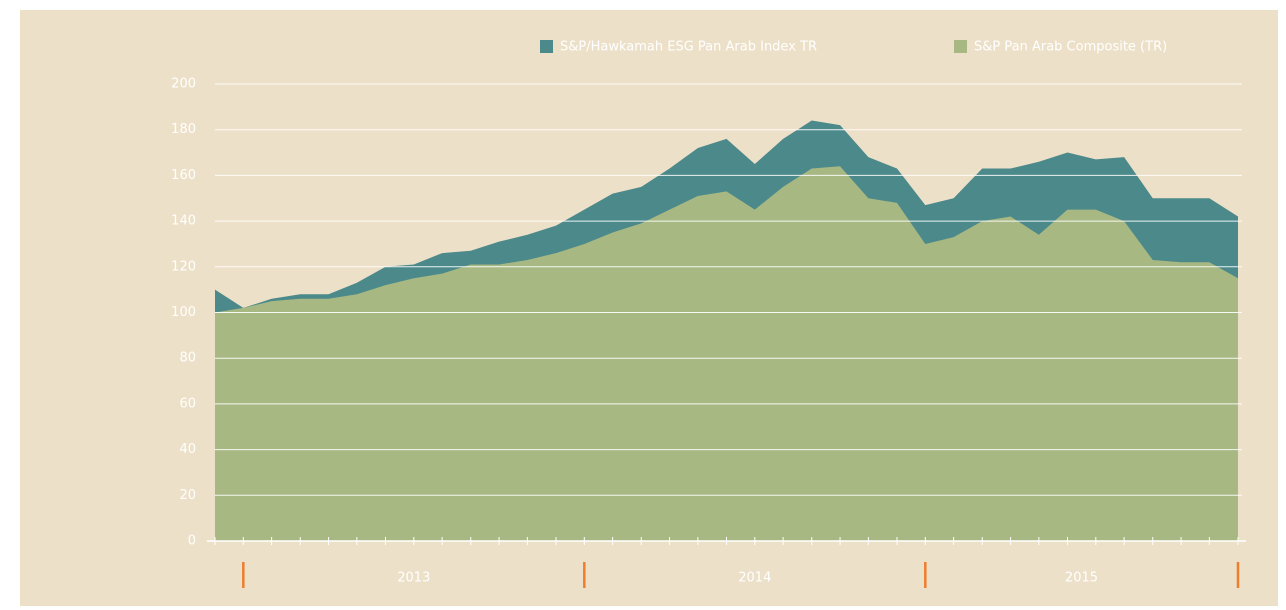 The width and height of the screenshot is (1286, 610). Describe the element at coordinates (187, 358) in the screenshot. I see `y-tick-label: 80` at that location.